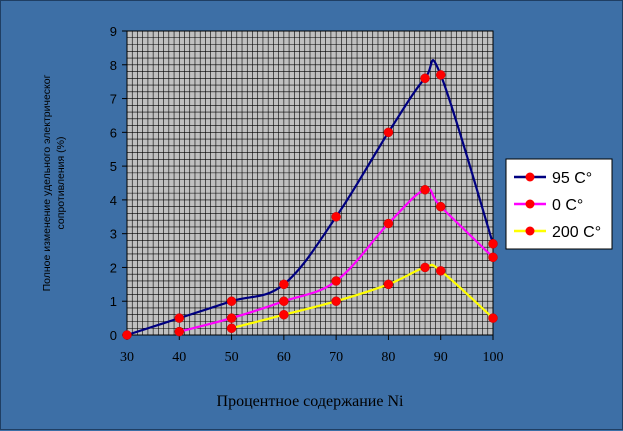 The image size is (623, 431). I want to click on y-axis-label-line-1: Полное изменение удельного электрическог, so click(47, 182).